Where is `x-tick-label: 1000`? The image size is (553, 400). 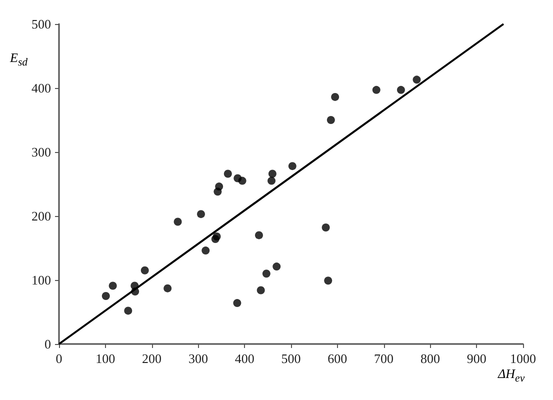
x-tick-label: 1000 is located at coordinates (523, 358).